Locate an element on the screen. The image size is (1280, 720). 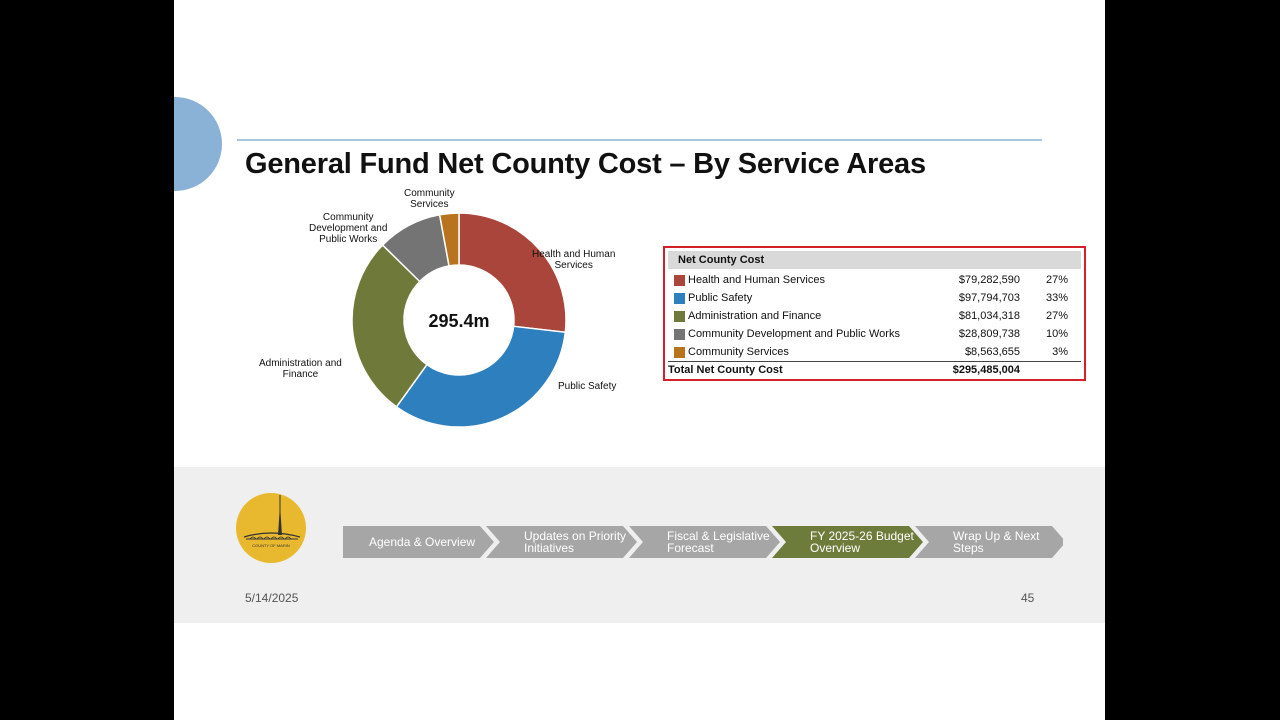
label-community-services: Community Services is located at coordinates (429, 199).